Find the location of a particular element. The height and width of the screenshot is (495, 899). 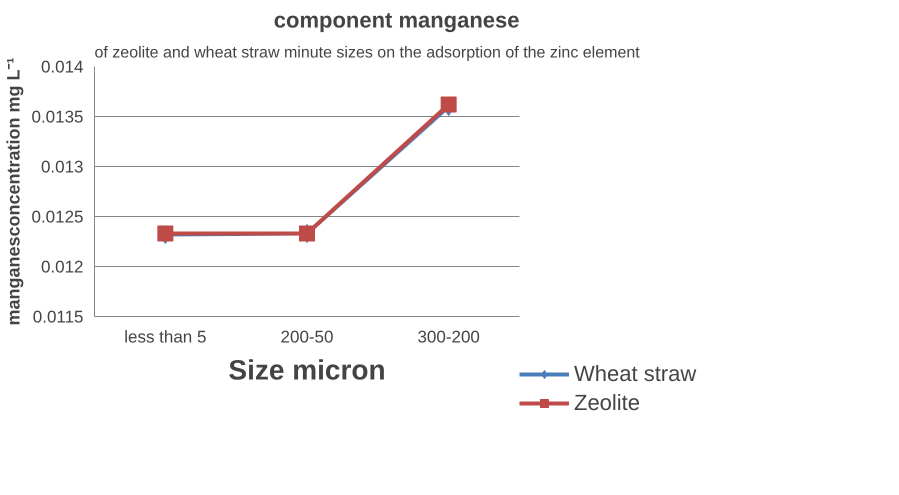

y-axis-title: manganesconcentration mg L⁻¹ is located at coordinates (14, 191).